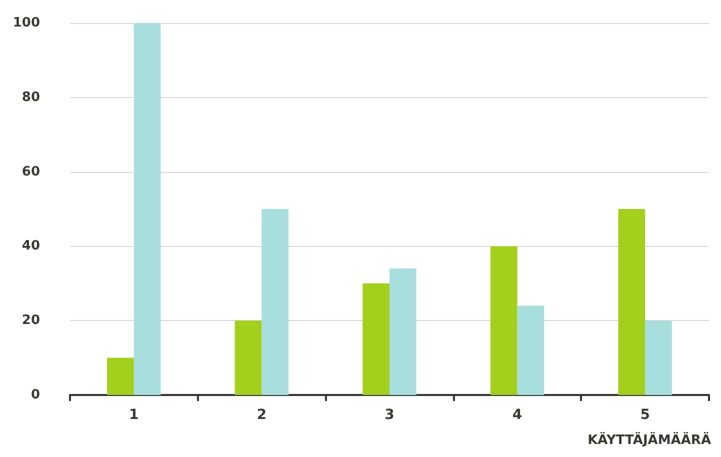 This screenshot has width=721, height=457. Describe the element at coordinates (31, 172) in the screenshot. I see `y-tick-label: 60` at that location.